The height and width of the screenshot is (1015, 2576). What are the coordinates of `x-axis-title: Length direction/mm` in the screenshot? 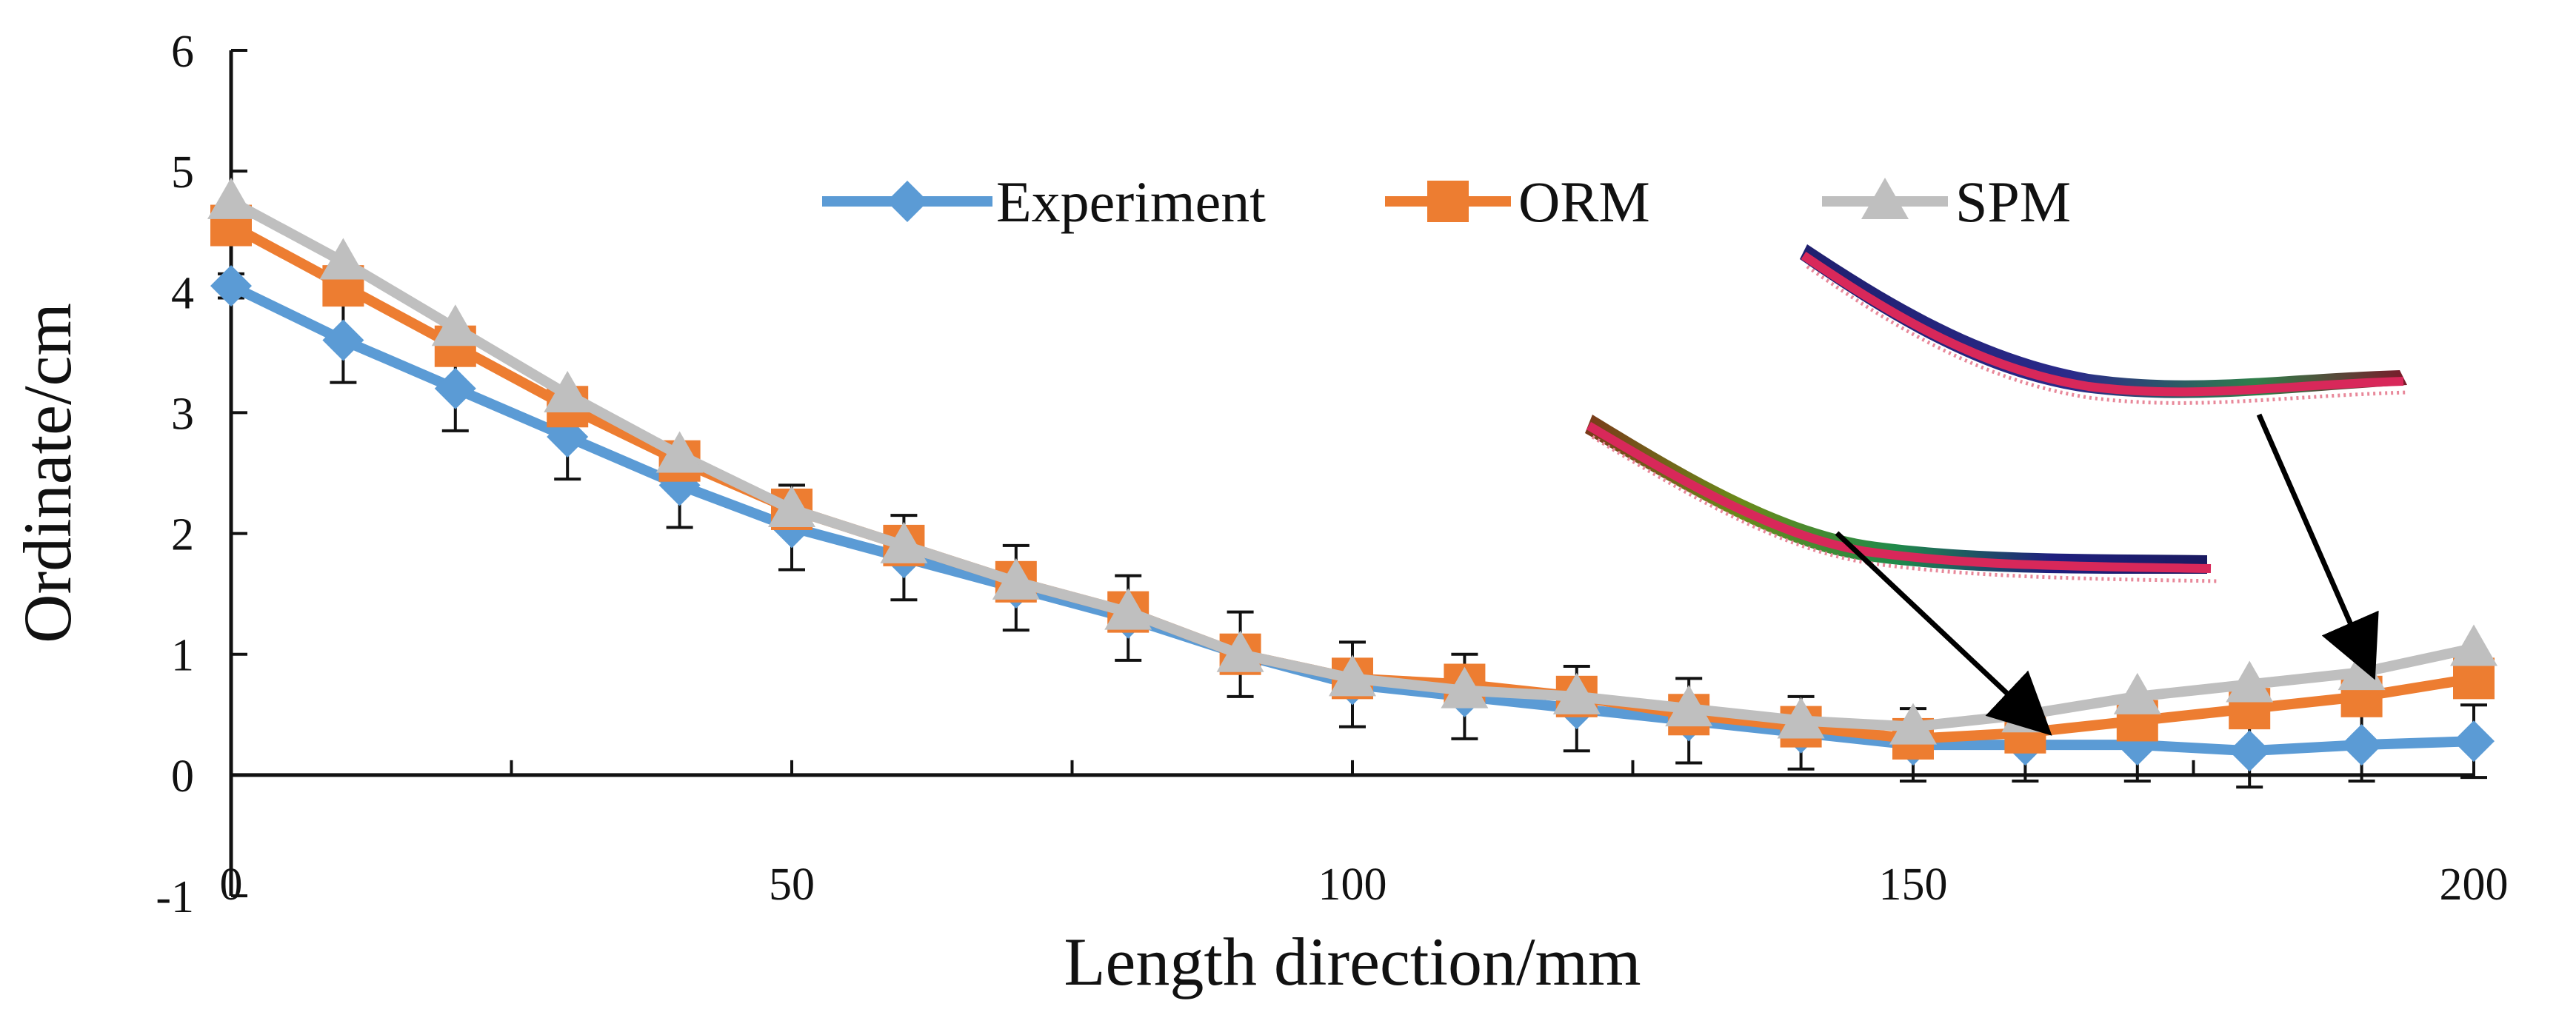 It's located at (1352, 962).